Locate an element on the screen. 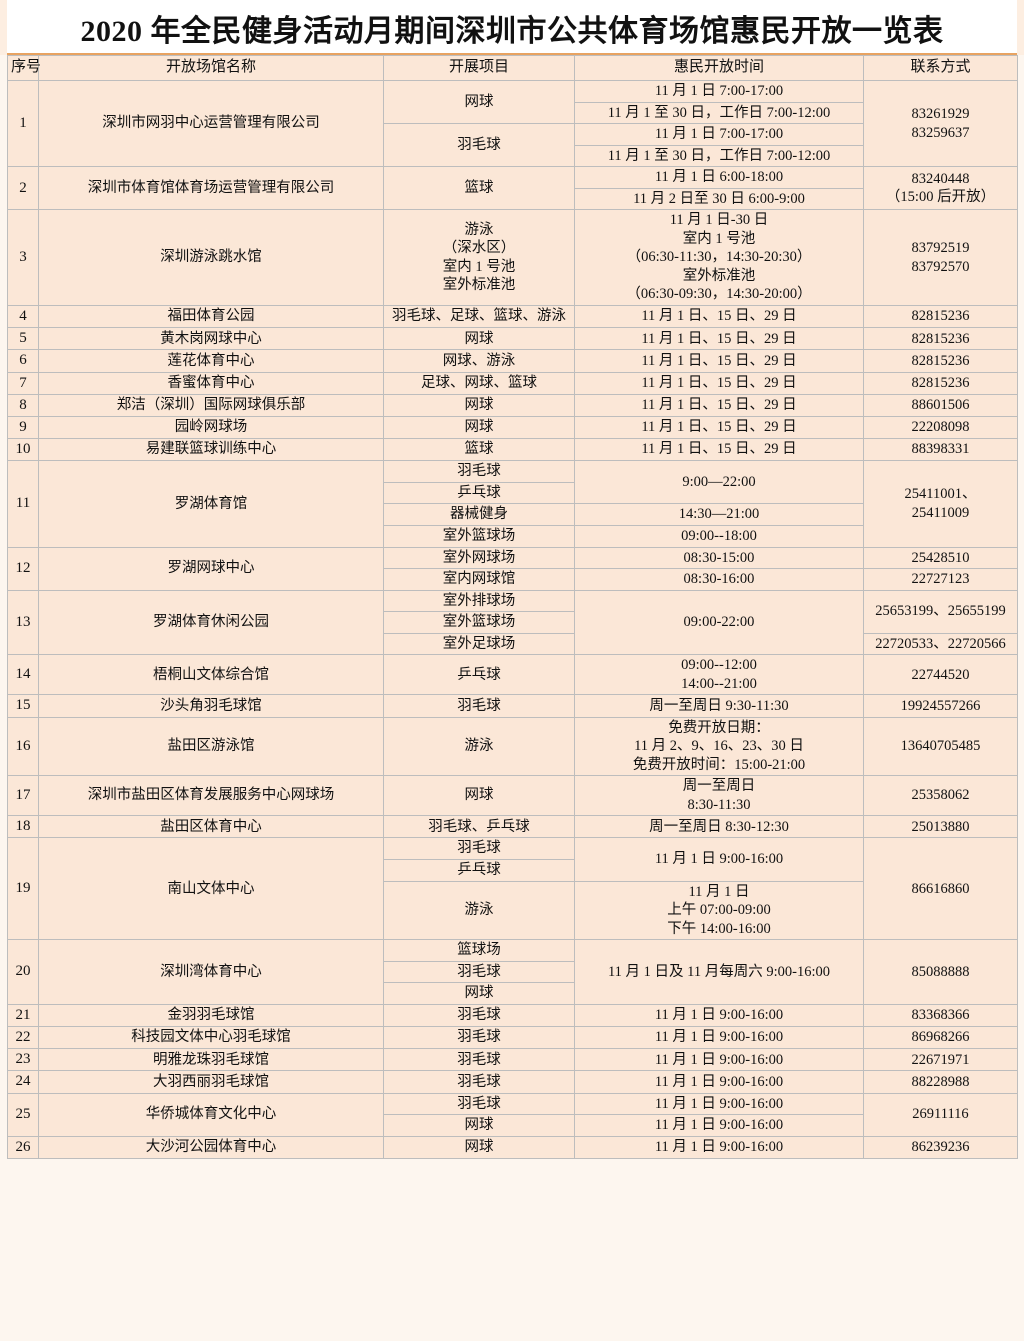 The height and width of the screenshot is (1341, 1024). program-name: 羽毛球、乒乓球 is located at coordinates (479, 827).